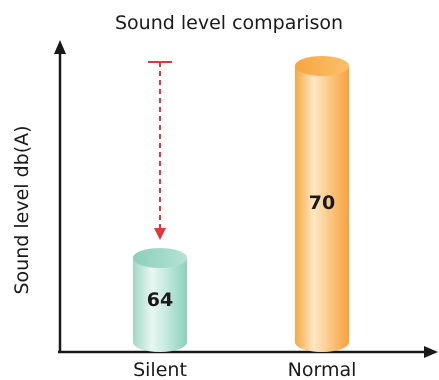 The image size is (439, 380). Describe the element at coordinates (431, 352) in the screenshot. I see `x-axis-arrowhead` at that location.